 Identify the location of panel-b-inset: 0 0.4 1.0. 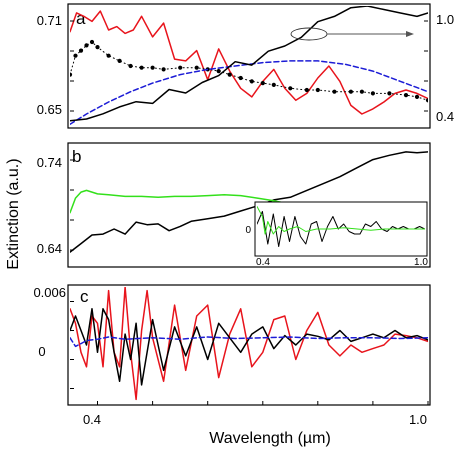
(336, 234).